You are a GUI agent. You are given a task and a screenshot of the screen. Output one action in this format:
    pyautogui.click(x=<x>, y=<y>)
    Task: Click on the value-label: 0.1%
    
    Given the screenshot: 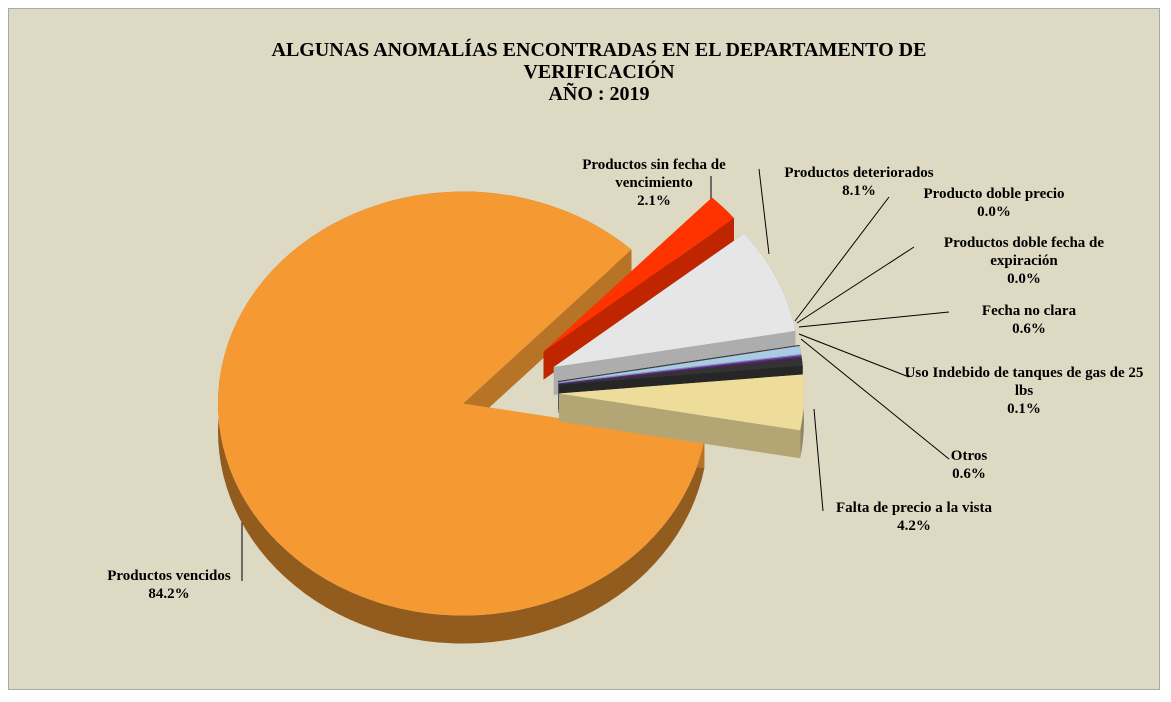 What is the action you would take?
    pyautogui.click(x=1024, y=409)
    